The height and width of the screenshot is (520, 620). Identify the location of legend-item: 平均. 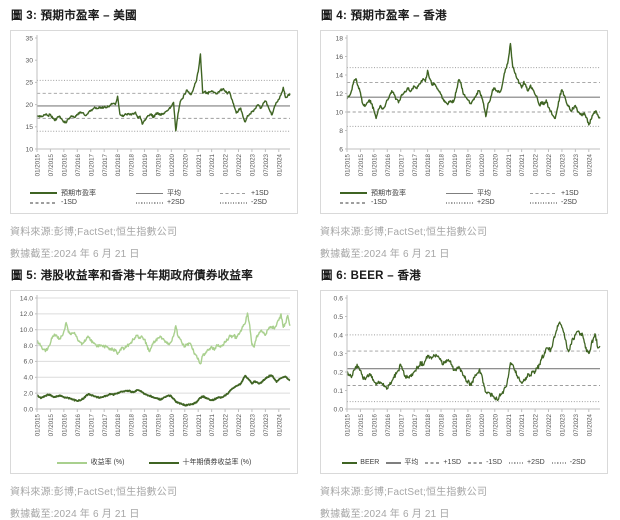
(488, 194).